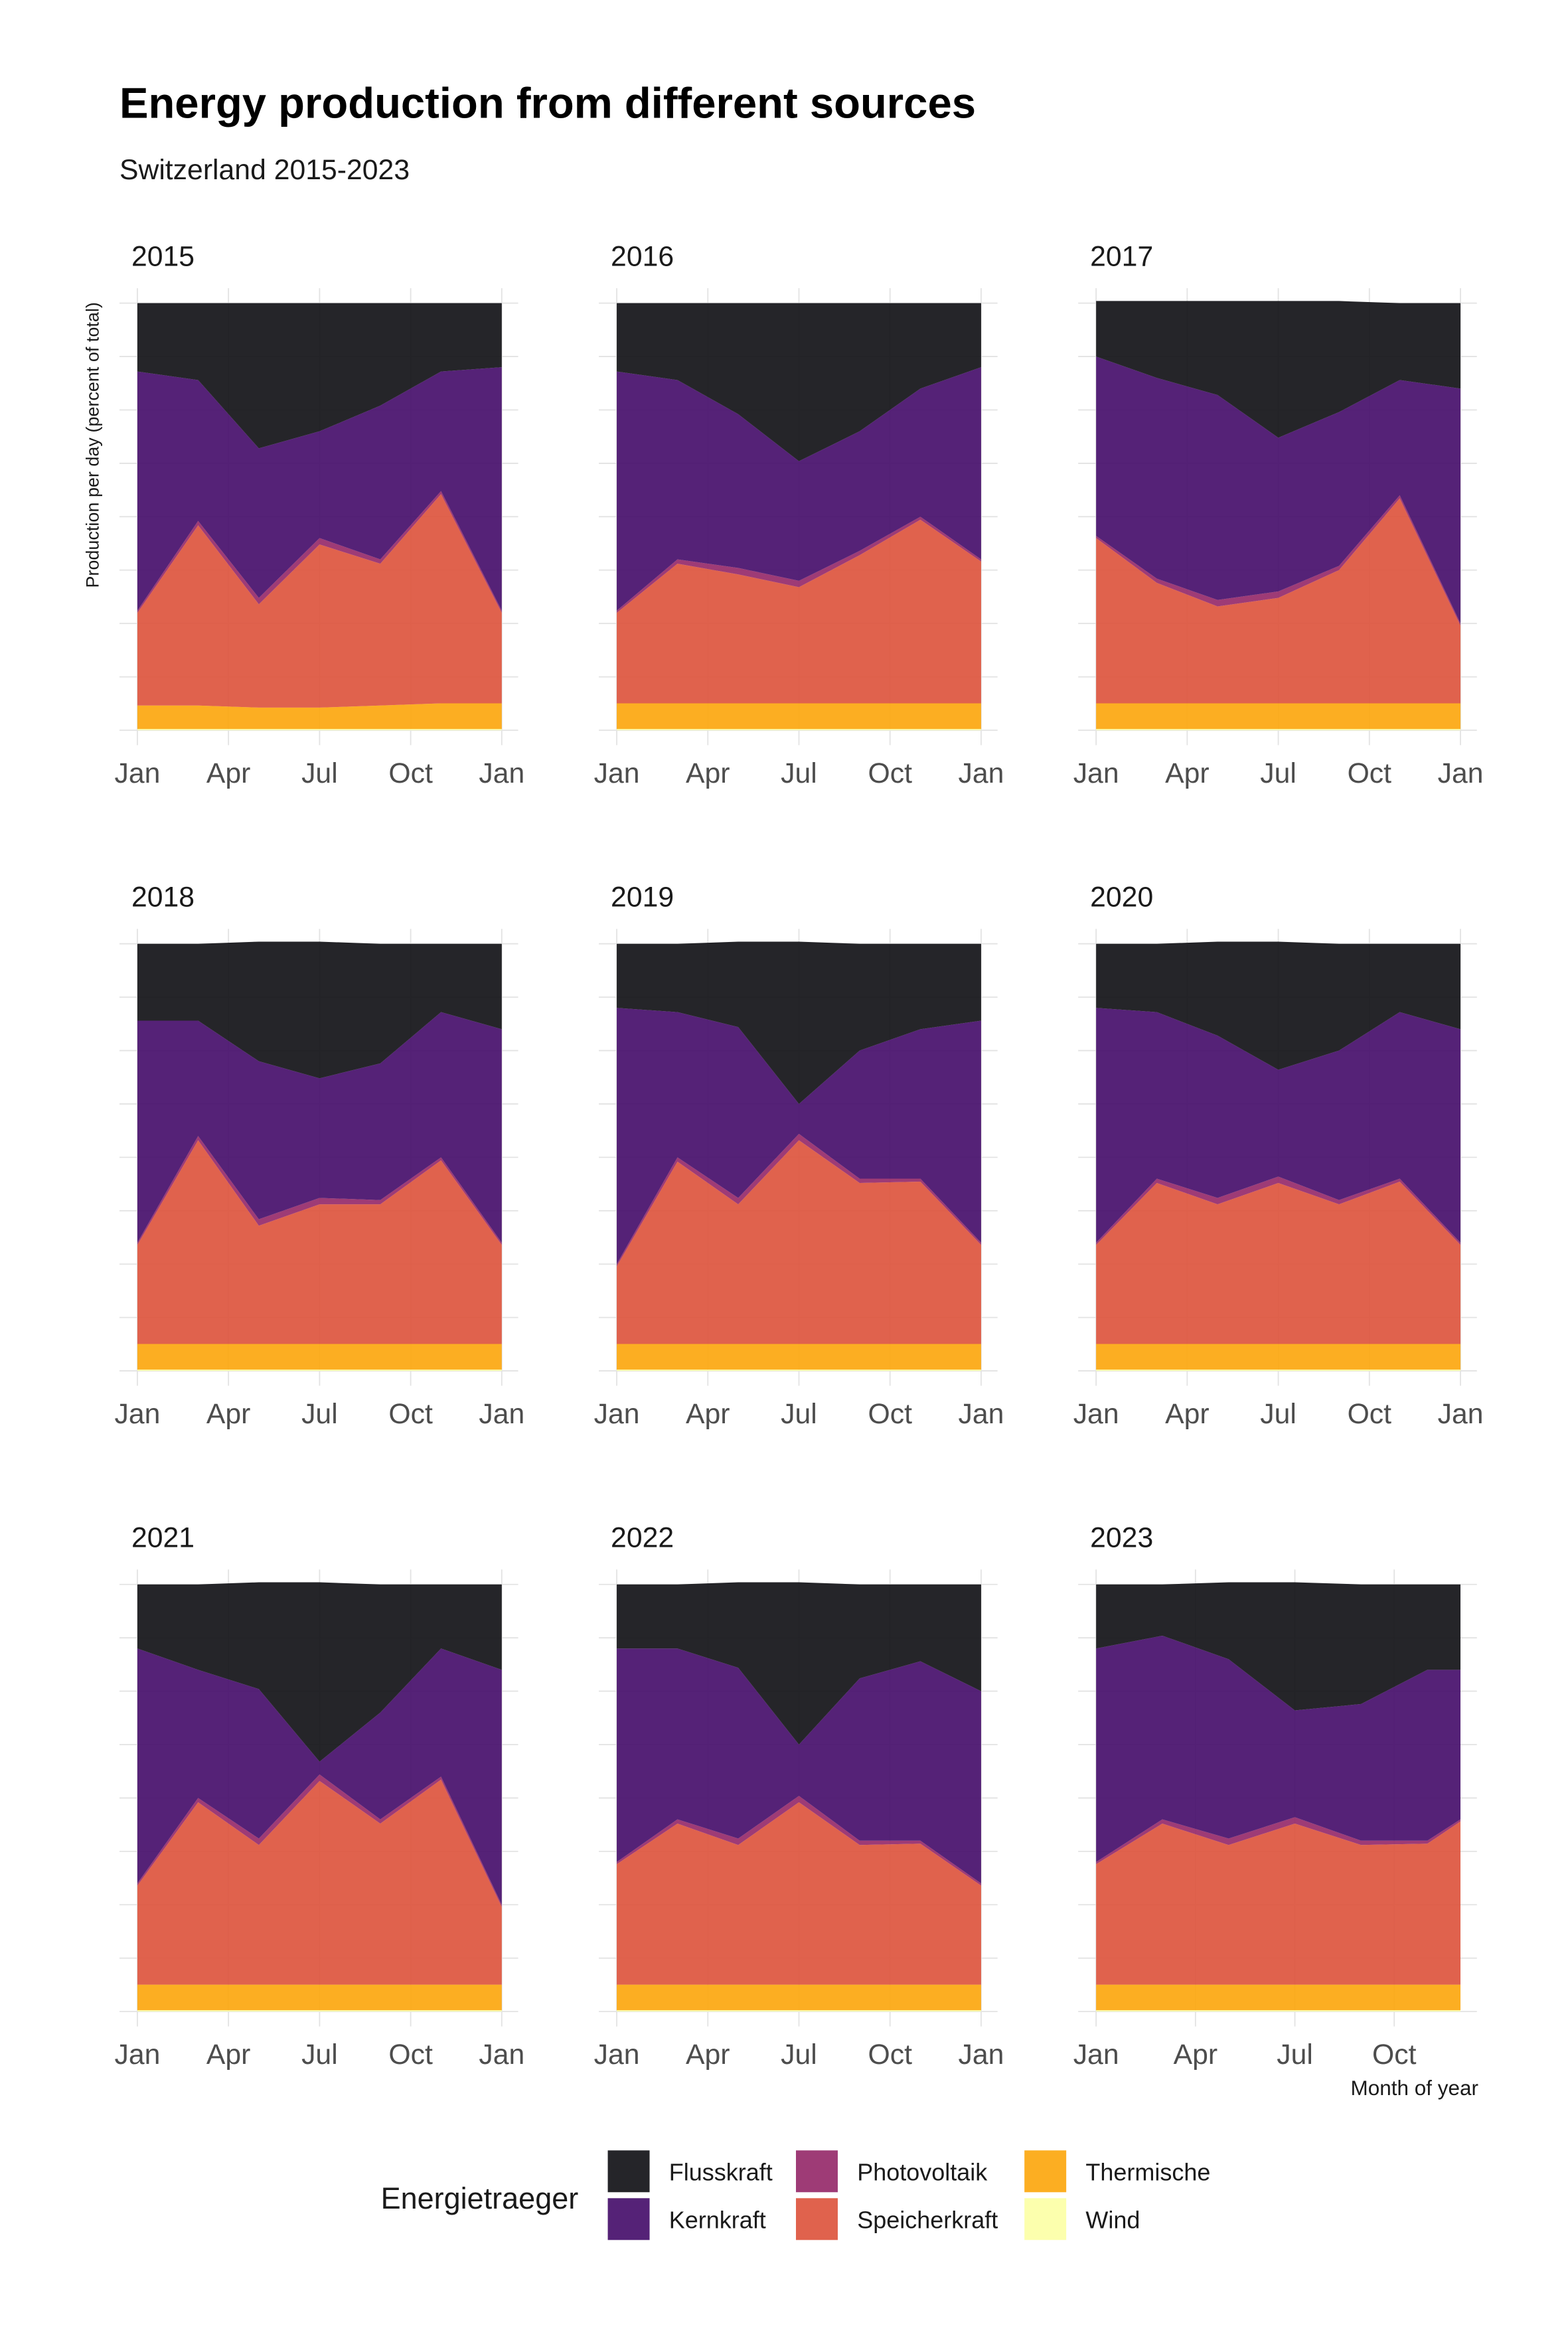  I want to click on panel: 2017 Jan Apr Jul Oct Jan, so click(1279, 514).